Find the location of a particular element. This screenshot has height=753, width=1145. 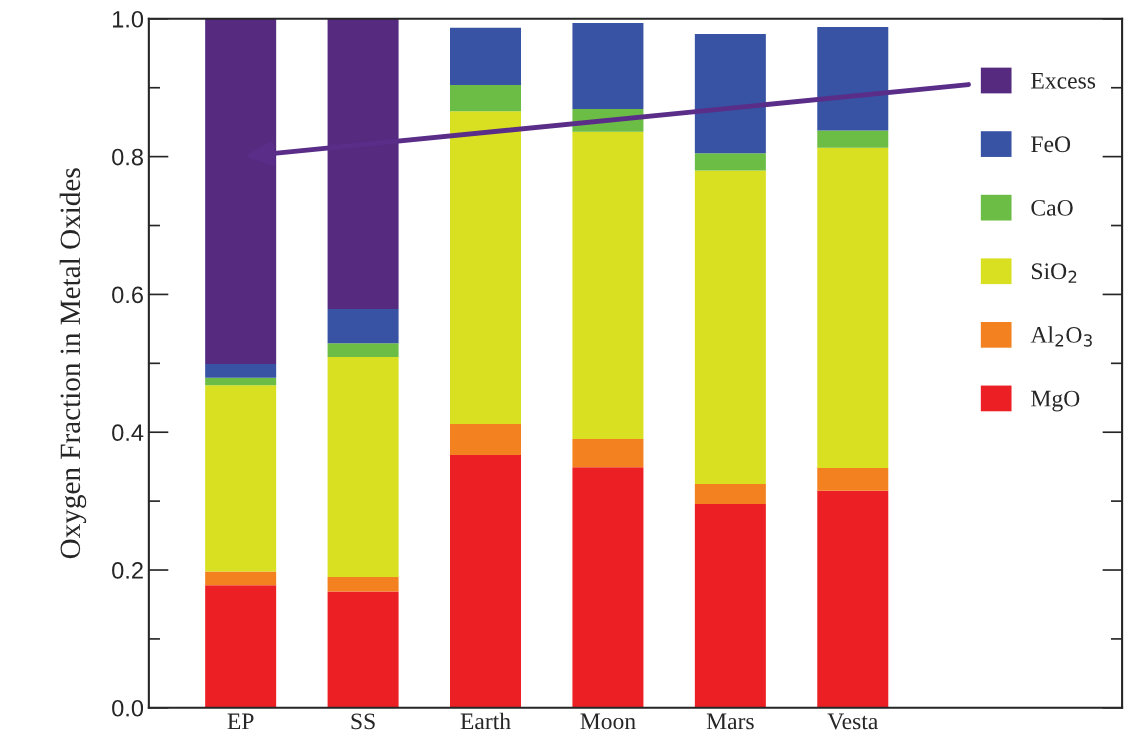

legend-label: SiO$_{2}$ is located at coordinates (1054, 273).